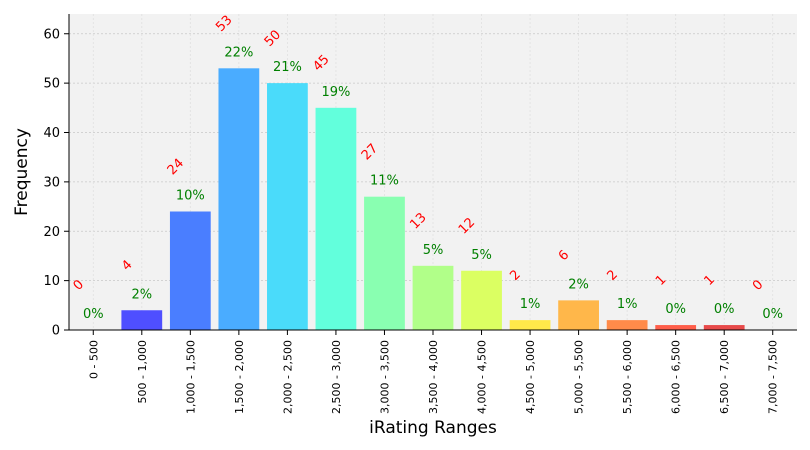 The height and width of the screenshot is (450, 810). Describe the element at coordinates (51, 84) in the screenshot. I see `y-tick-label: 50` at that location.